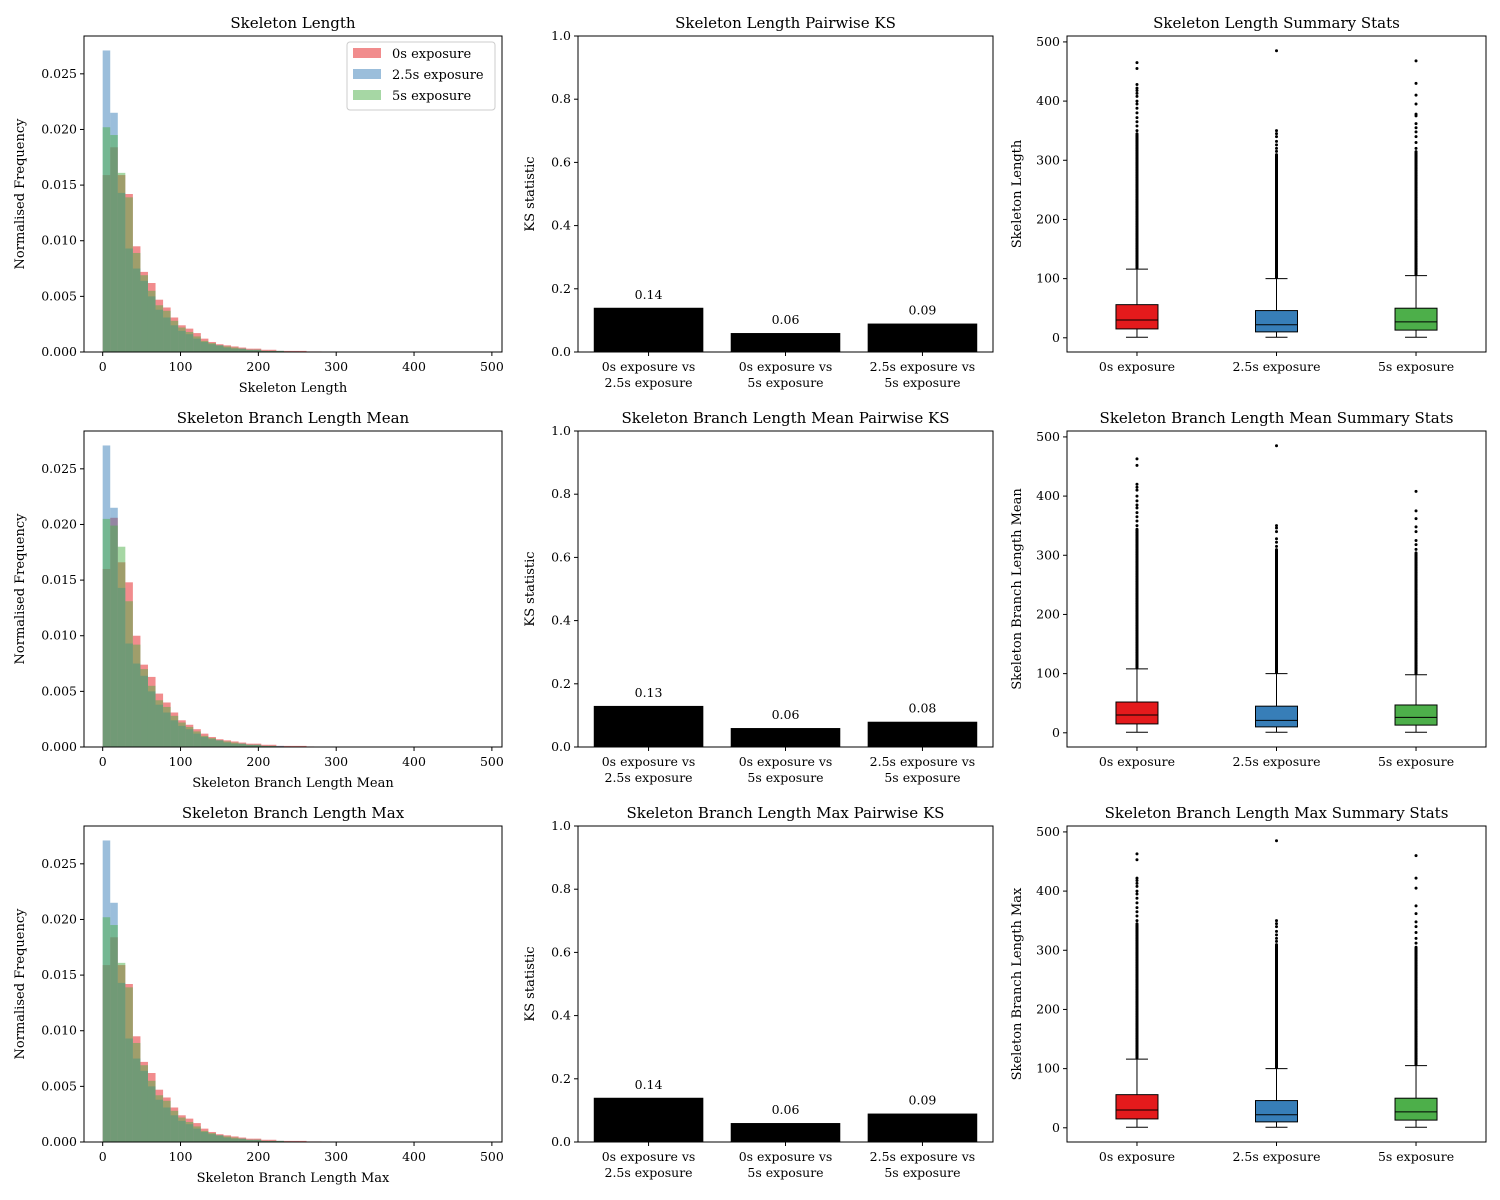 The image size is (1500, 1200). What do you see at coordinates (649, 1156) in the screenshot?
I see `x-tick-label-line: 0s exposure vs` at bounding box center [649, 1156].